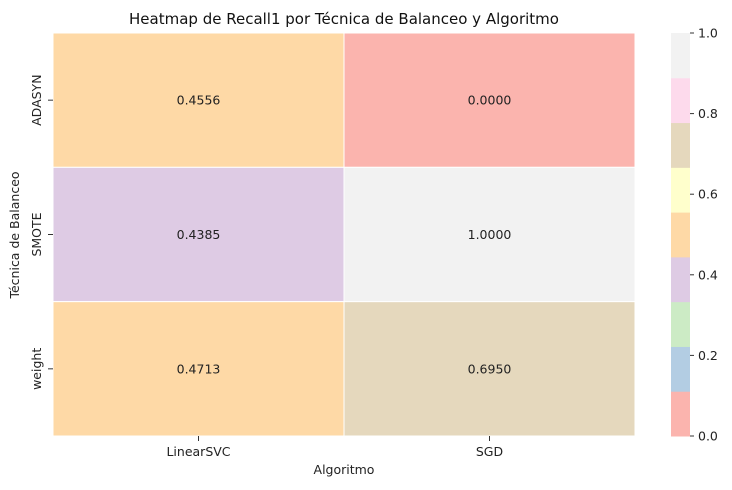 The image size is (732, 490). I want to click on x-axis-ticks: LinearSVC SGD, so click(334, 447).